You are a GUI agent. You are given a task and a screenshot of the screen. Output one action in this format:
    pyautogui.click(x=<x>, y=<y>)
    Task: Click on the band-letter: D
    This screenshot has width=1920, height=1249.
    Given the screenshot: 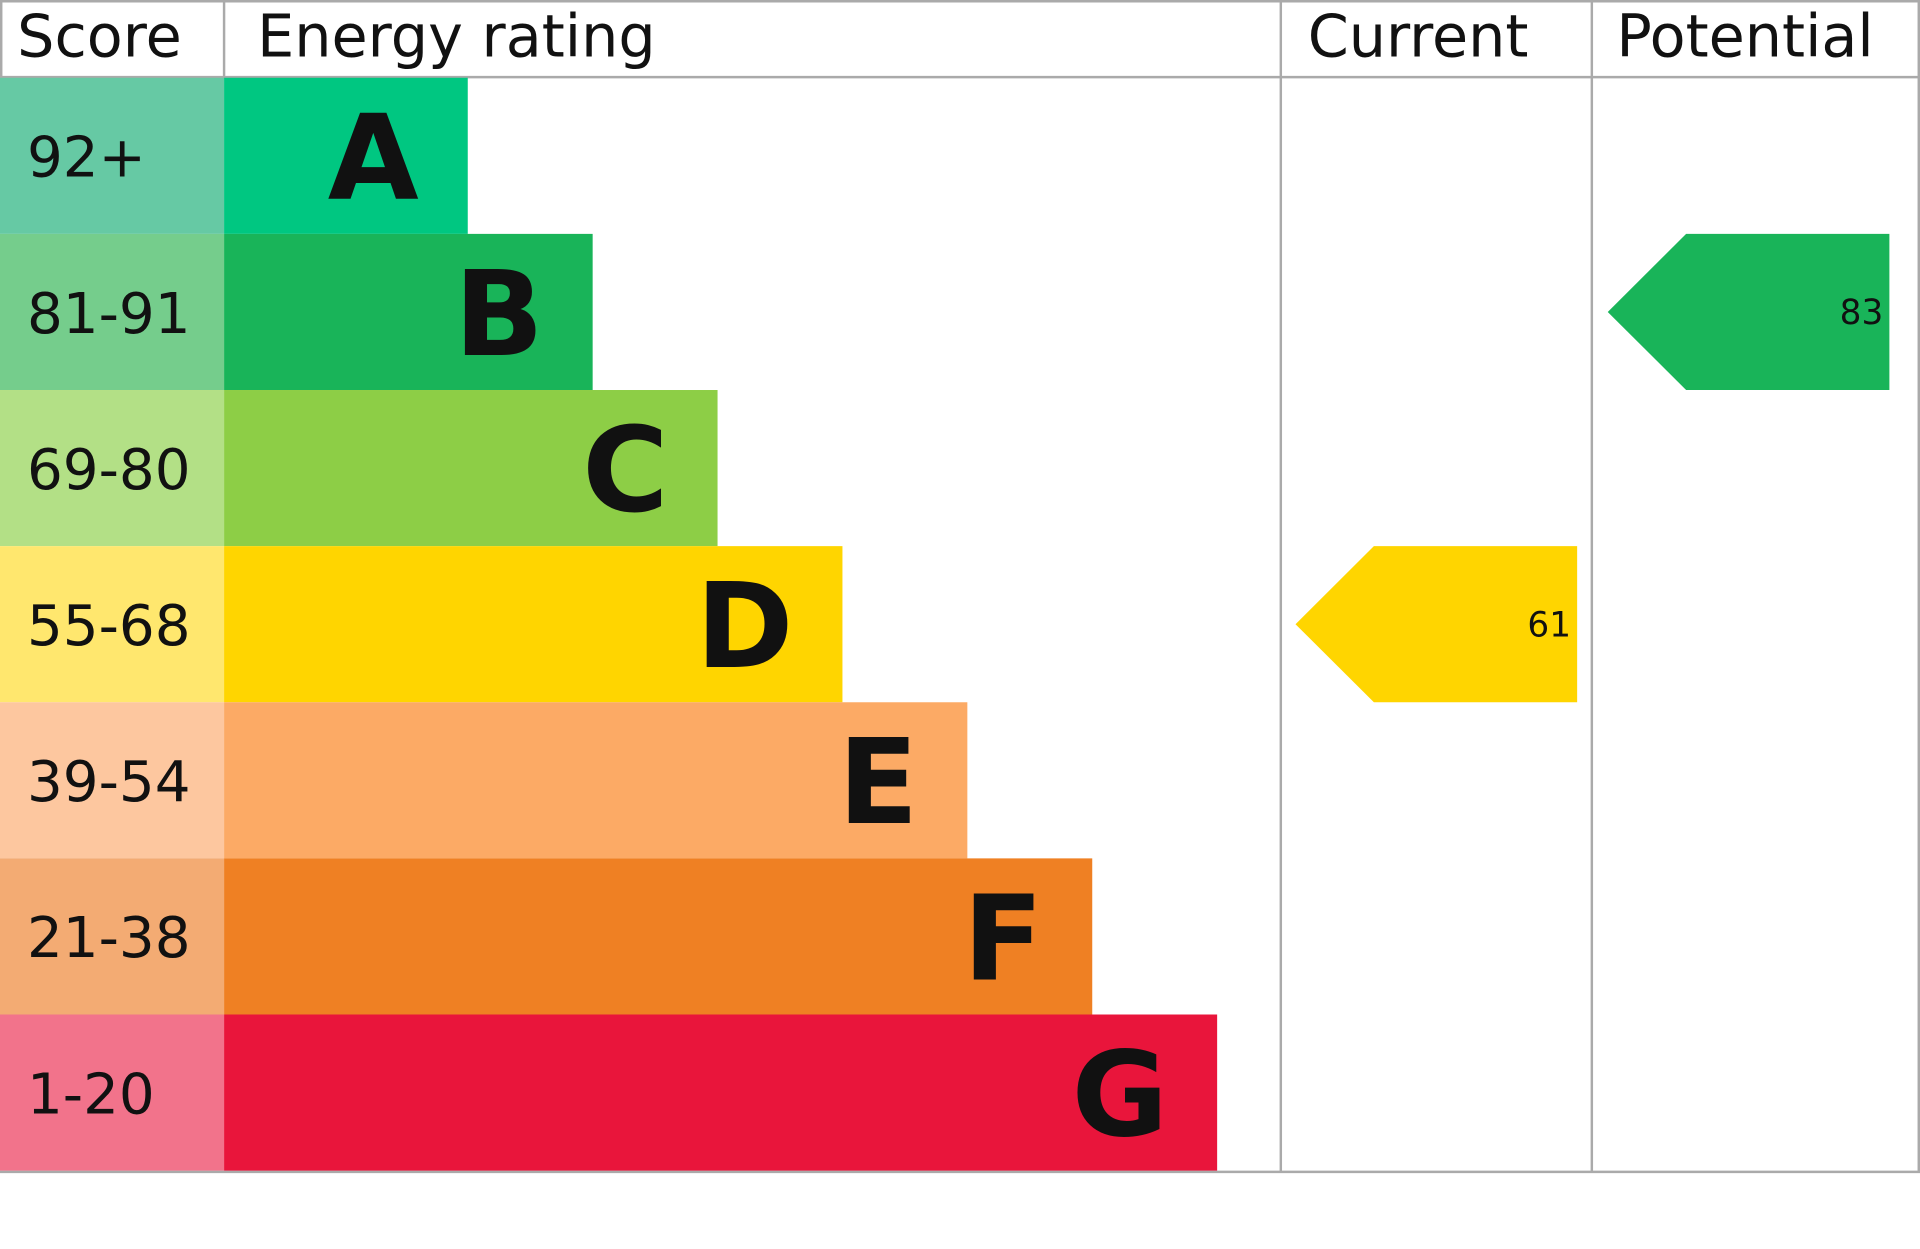 What is the action you would take?
    pyautogui.click(x=745, y=626)
    